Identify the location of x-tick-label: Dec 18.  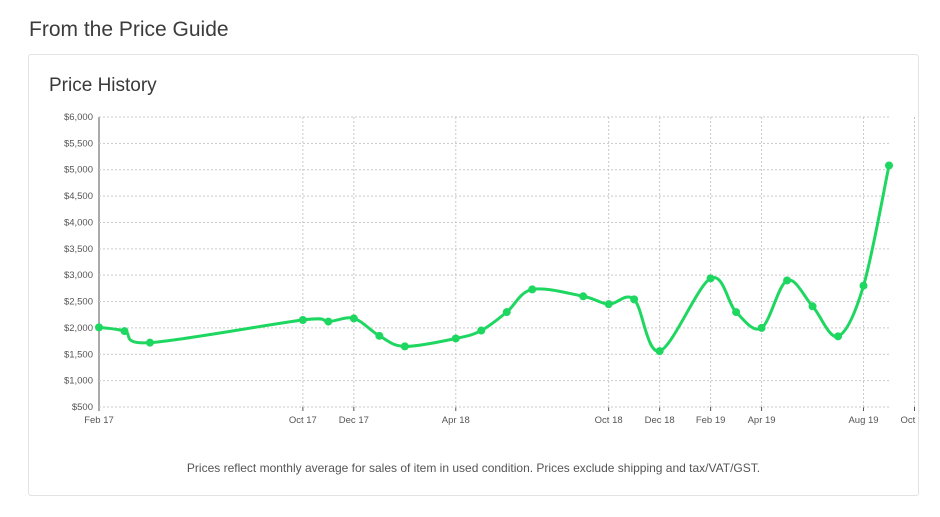
(660, 420).